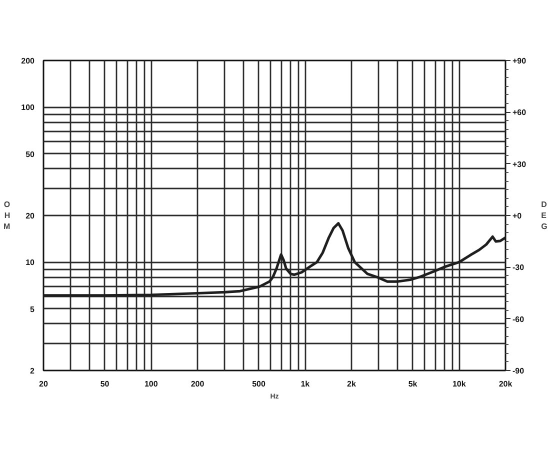  Describe the element at coordinates (519, 164) in the screenshot. I see `y2-tick-label: +30` at that location.